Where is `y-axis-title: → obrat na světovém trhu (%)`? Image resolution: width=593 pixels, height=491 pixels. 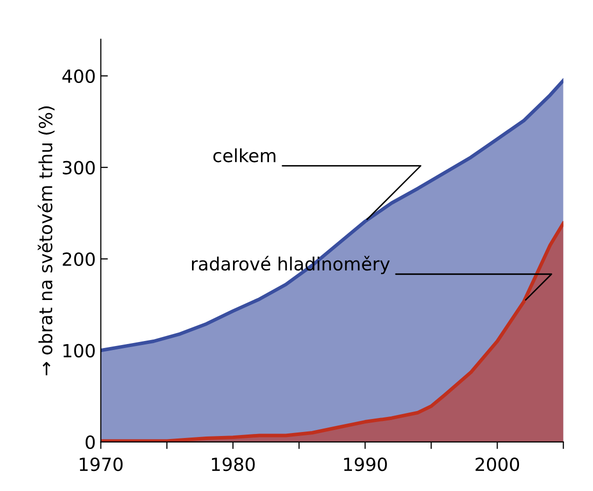
y-axis-title: → obrat na světovém trhu (%) is located at coordinates (46, 241).